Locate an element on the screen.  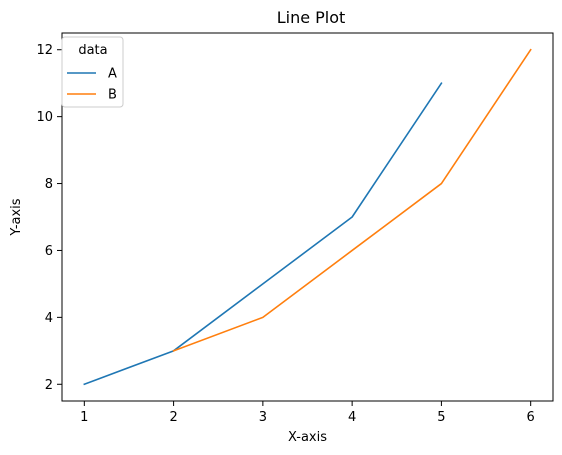
x-axis-label: X-axis is located at coordinates (307, 437).